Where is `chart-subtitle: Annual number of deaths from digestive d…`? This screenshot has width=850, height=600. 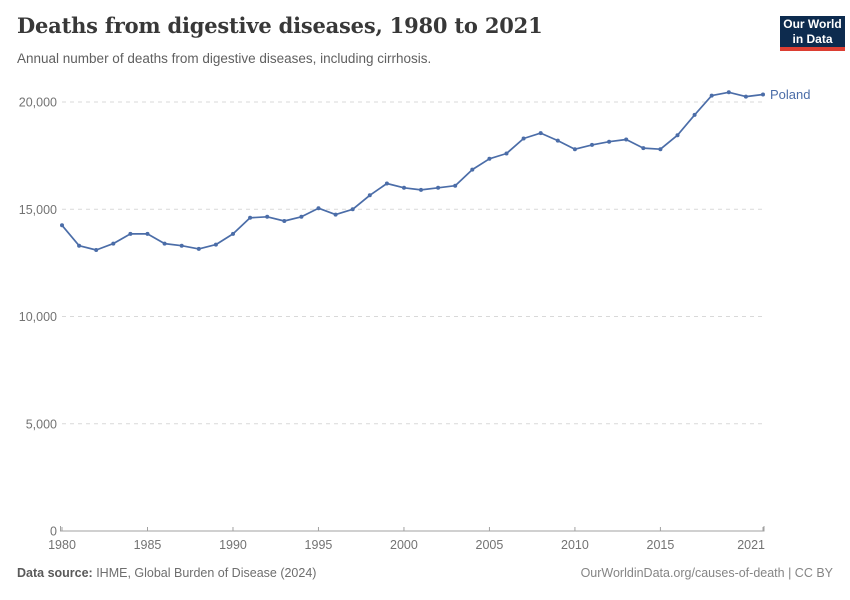
chart-subtitle: Annual number of deaths from digestive d… is located at coordinates (224, 58).